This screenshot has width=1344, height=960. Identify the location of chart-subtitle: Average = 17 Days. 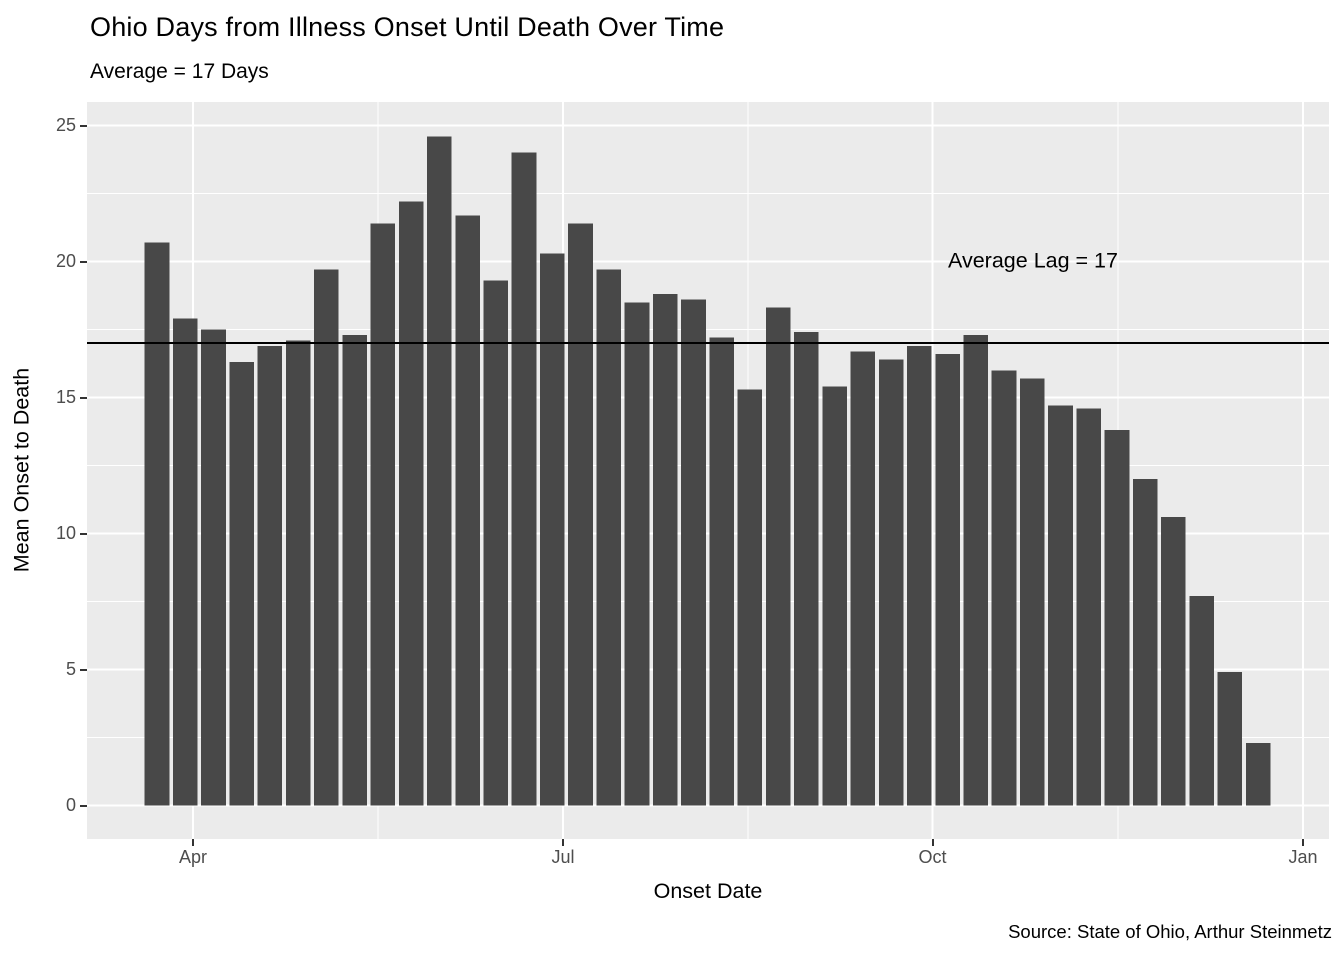
(179, 71).